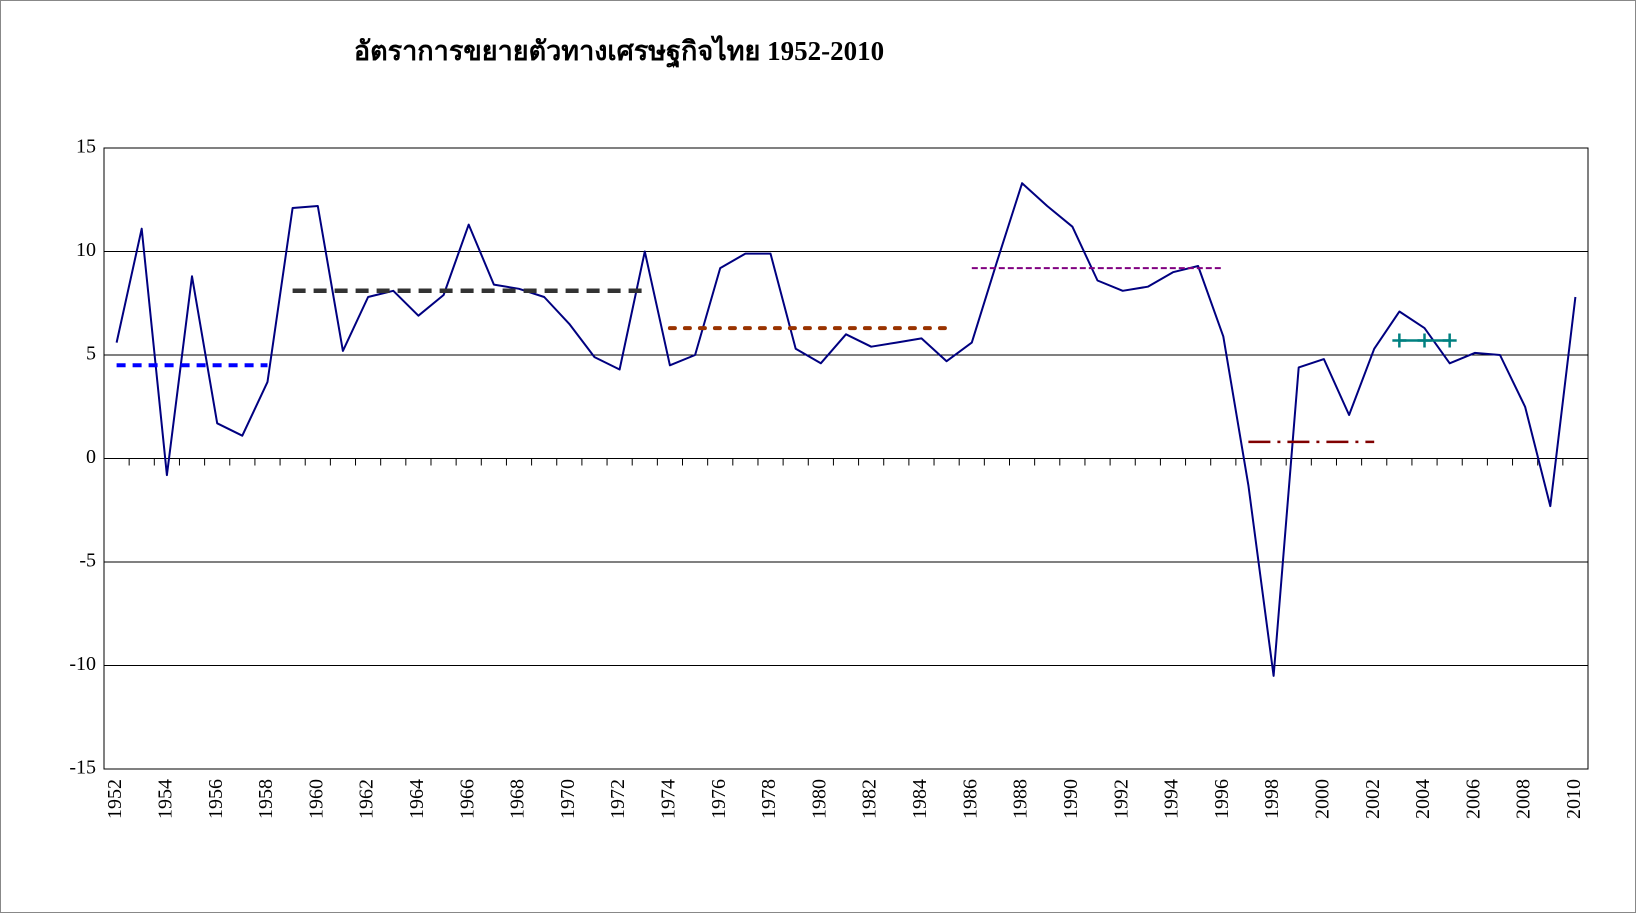 Image resolution: width=1636 pixels, height=913 pixels. I want to click on x-tick-label: 1962, so click(367, 799).